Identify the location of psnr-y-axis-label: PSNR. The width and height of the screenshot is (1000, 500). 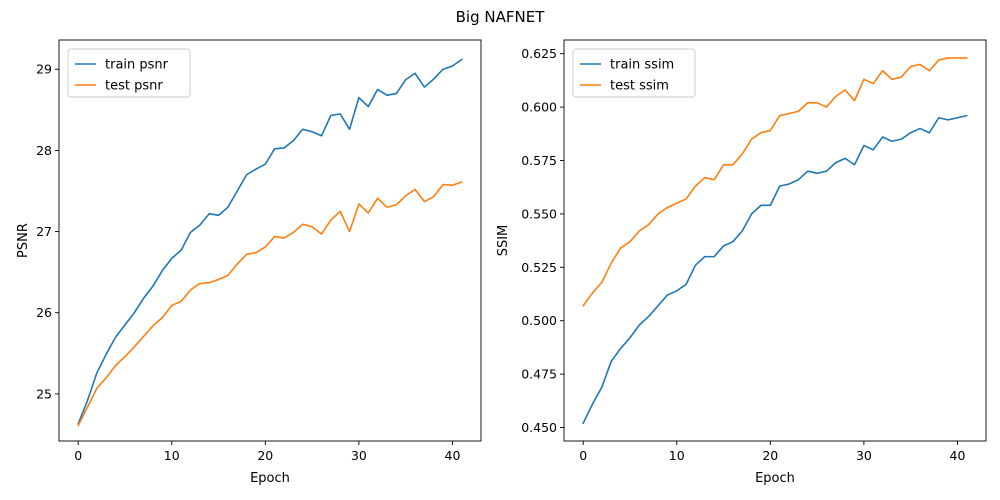
(23, 240).